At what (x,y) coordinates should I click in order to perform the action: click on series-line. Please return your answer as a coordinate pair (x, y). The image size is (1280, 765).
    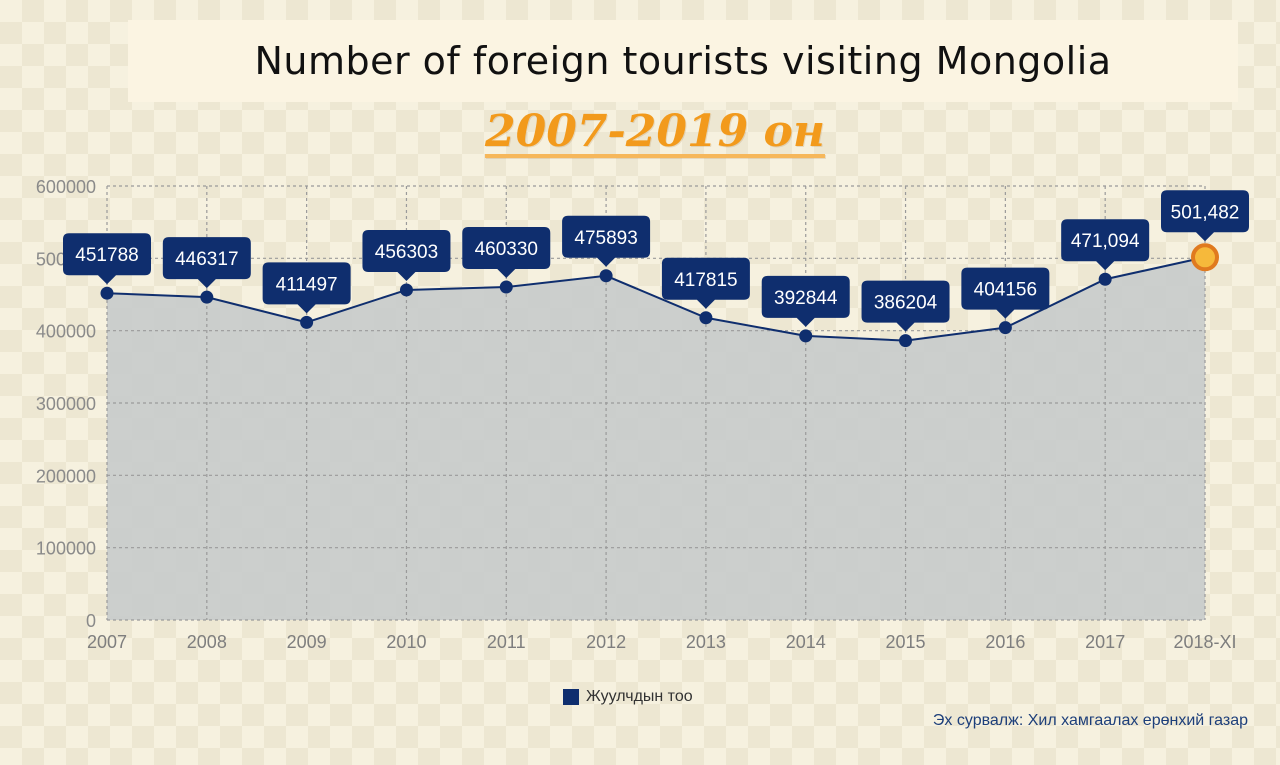
    Looking at the image, I should click on (656, 299).